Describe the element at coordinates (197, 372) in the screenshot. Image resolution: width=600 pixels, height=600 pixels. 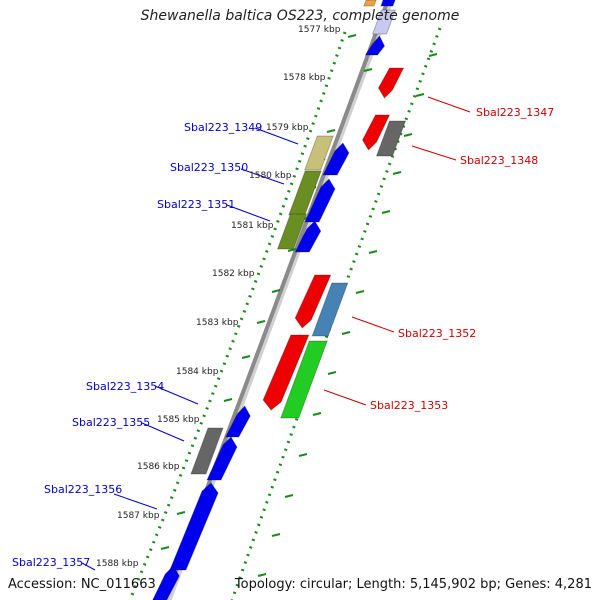
I see `scale-label: 1584 kbp` at that location.